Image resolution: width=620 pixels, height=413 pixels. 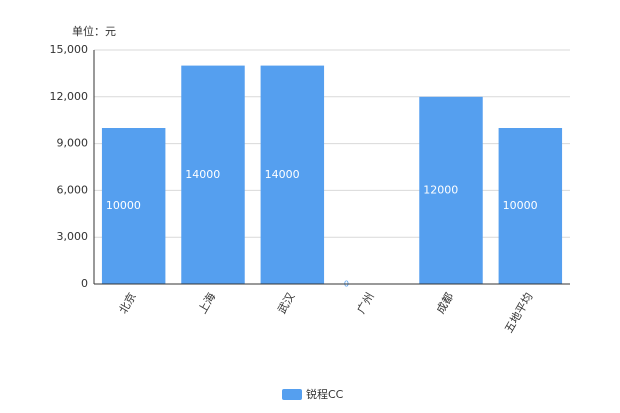 I want to click on x-tick-label: 上海, so click(x=206, y=303).